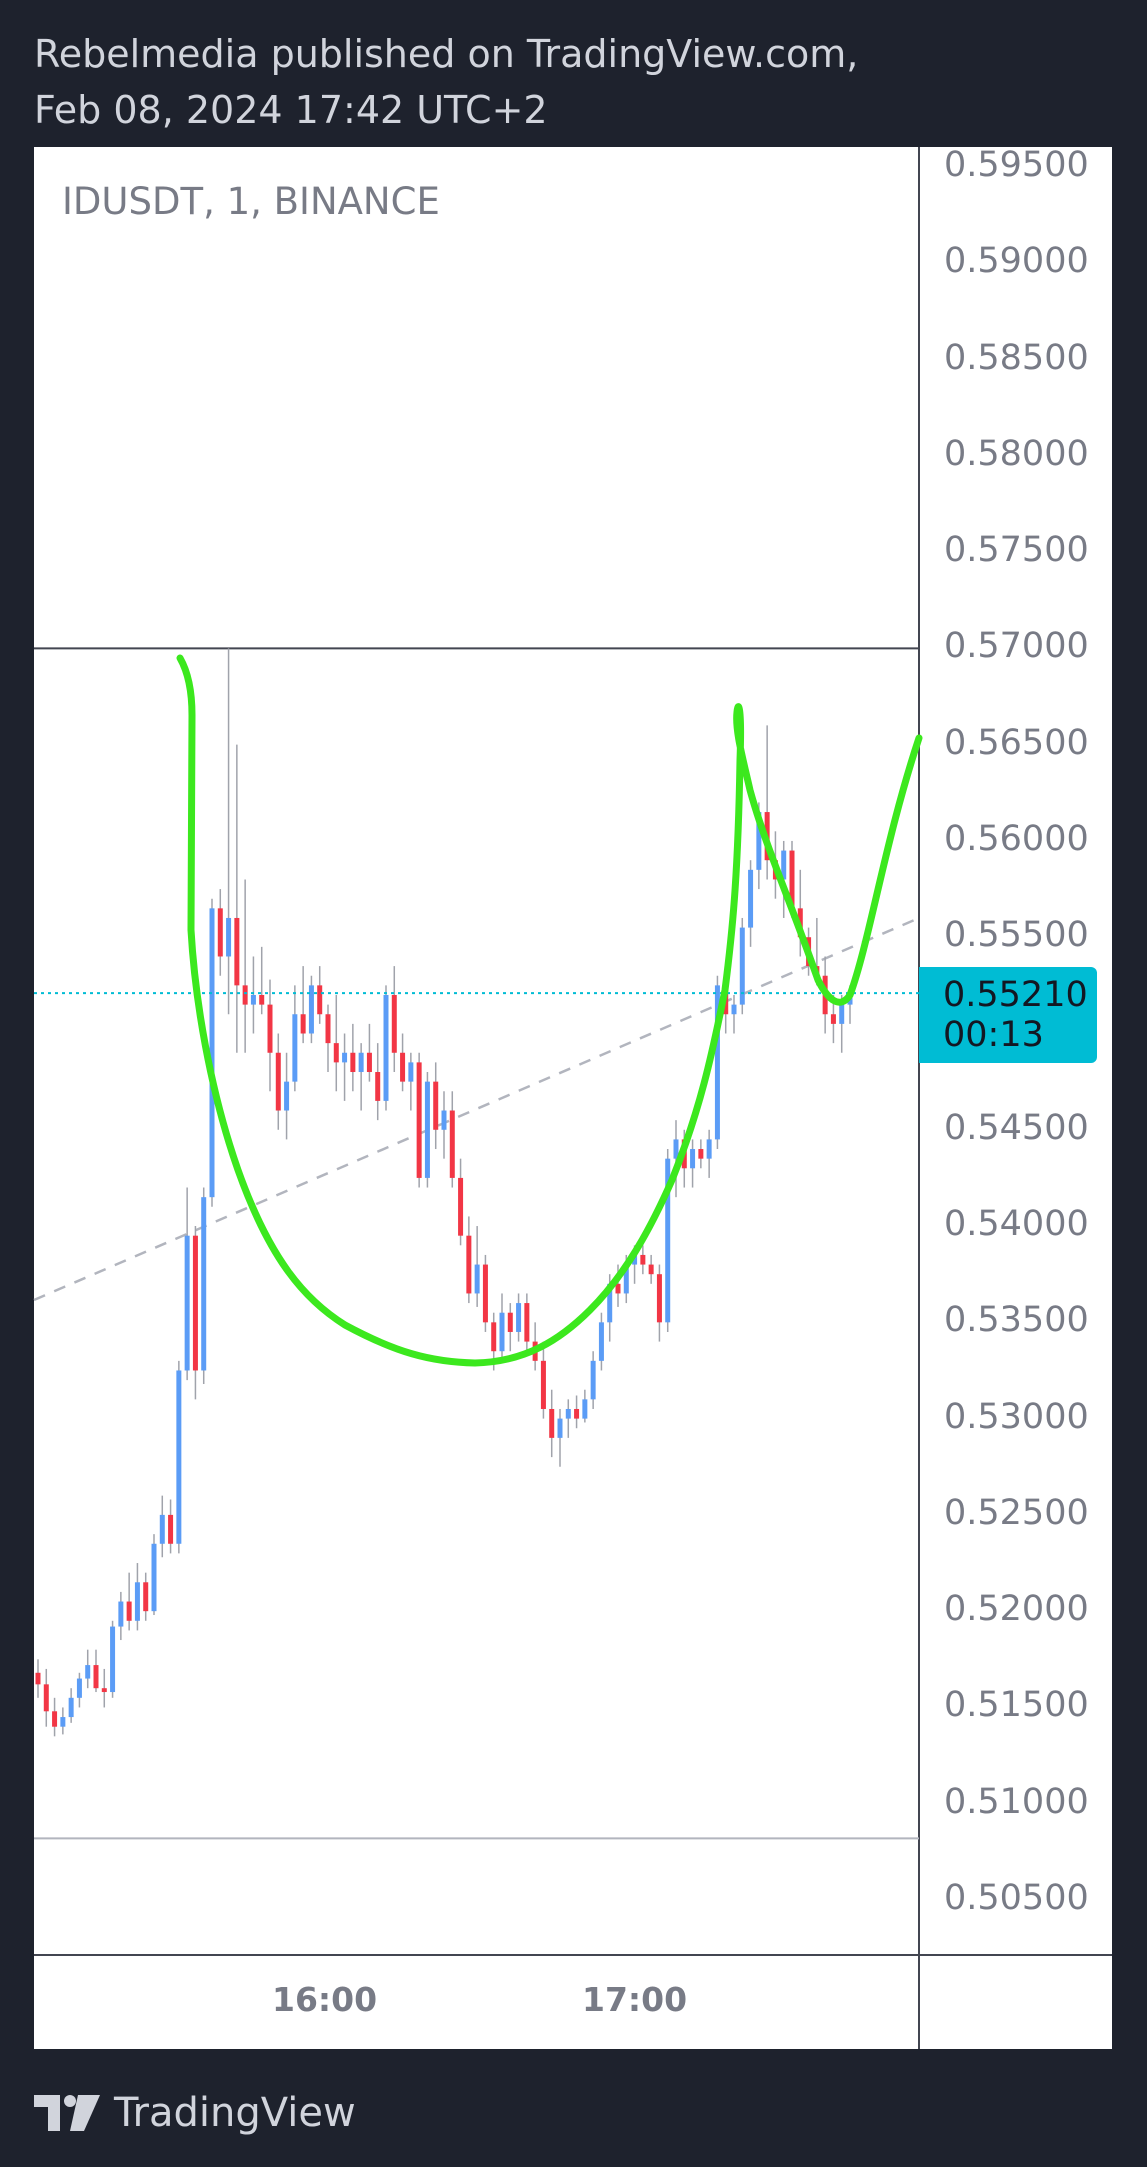  What do you see at coordinates (235, 2113) in the screenshot?
I see `footer-brand: TradingView` at bounding box center [235, 2113].